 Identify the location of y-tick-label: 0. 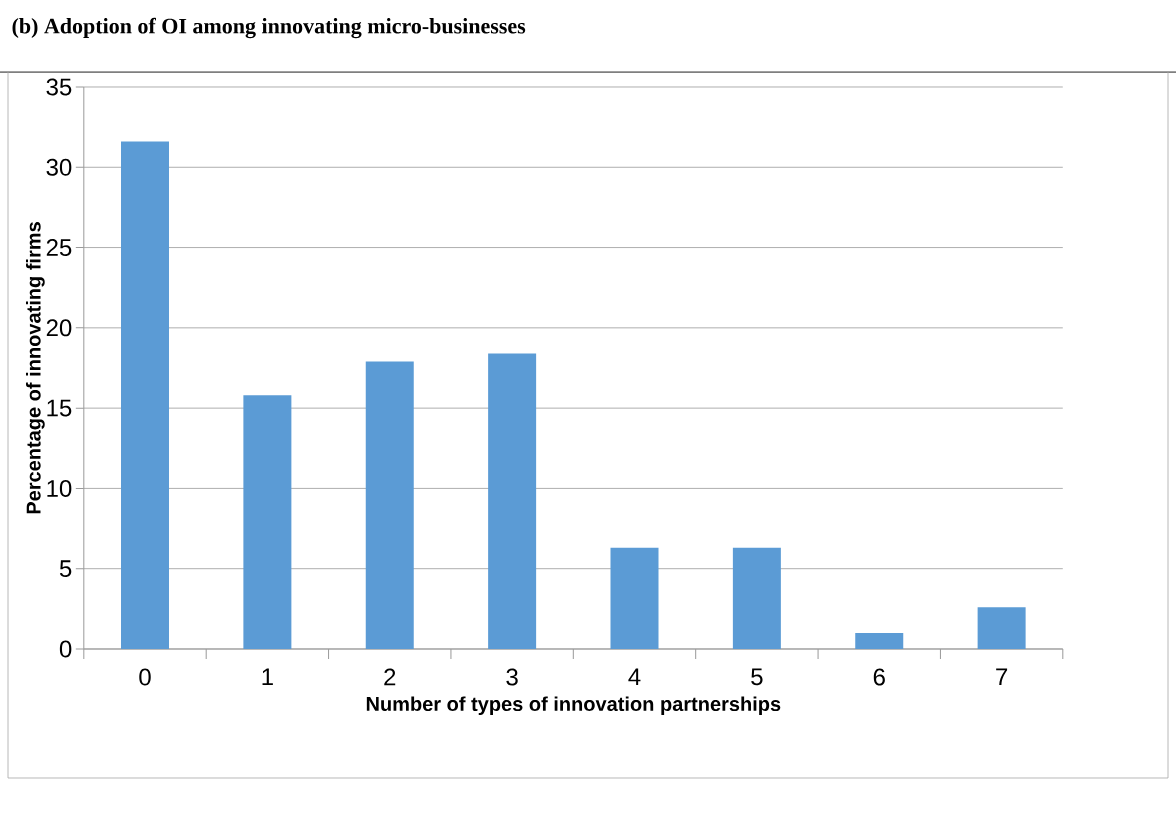
(65, 649).